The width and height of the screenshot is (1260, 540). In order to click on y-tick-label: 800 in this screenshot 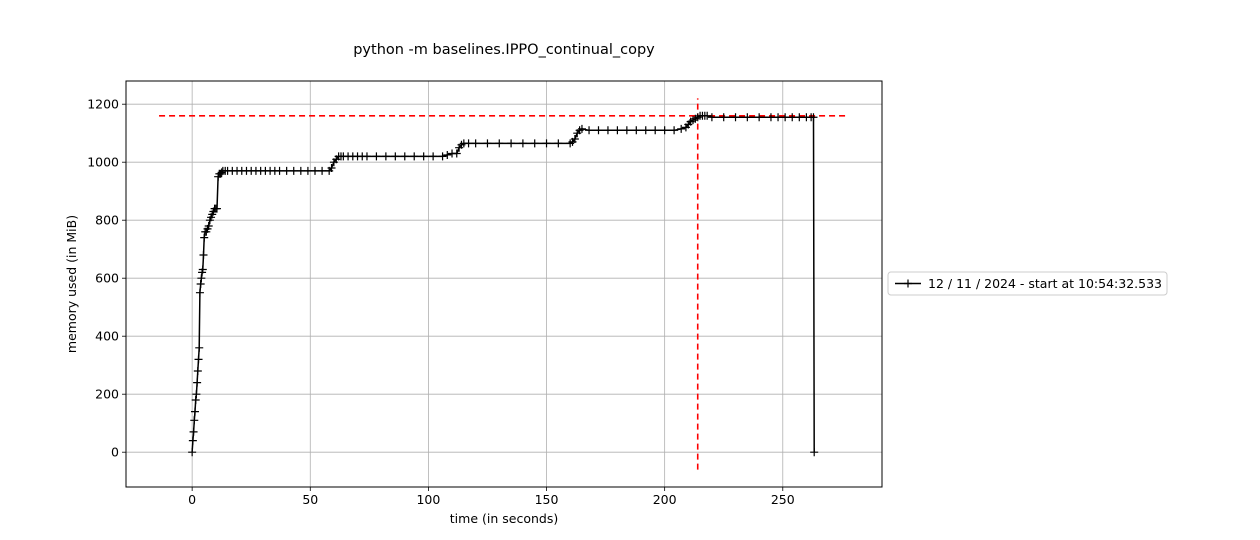, I will do `click(107, 220)`.